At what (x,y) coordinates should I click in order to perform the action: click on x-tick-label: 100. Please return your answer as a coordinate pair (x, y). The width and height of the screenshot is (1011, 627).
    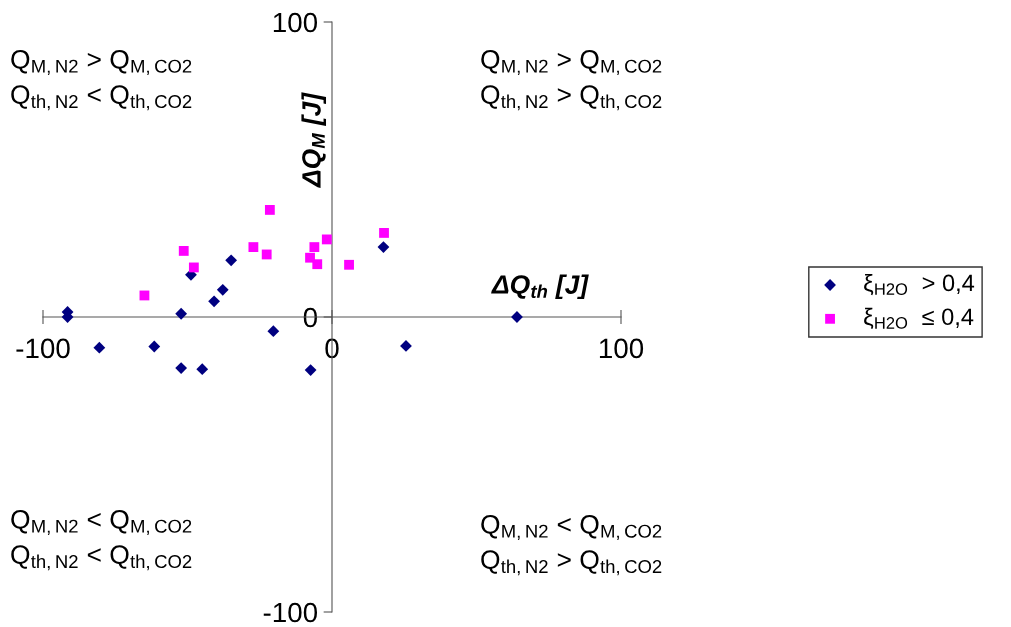
    Looking at the image, I should click on (621, 348).